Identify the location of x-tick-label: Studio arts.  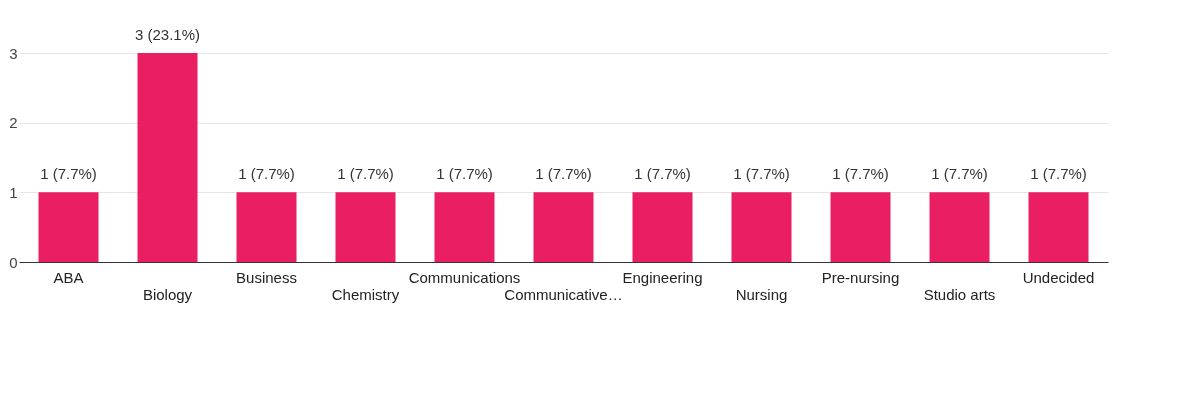
(959, 294).